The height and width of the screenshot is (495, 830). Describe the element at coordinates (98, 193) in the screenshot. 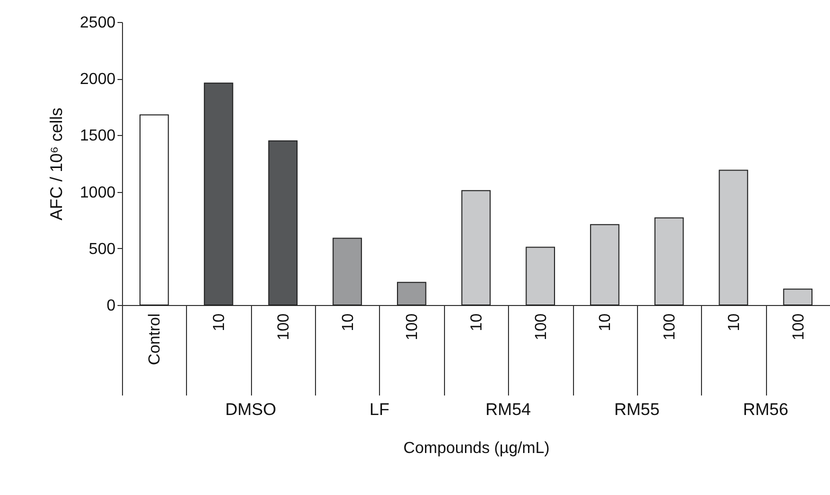

I see `y-tick-label: 1000` at that location.